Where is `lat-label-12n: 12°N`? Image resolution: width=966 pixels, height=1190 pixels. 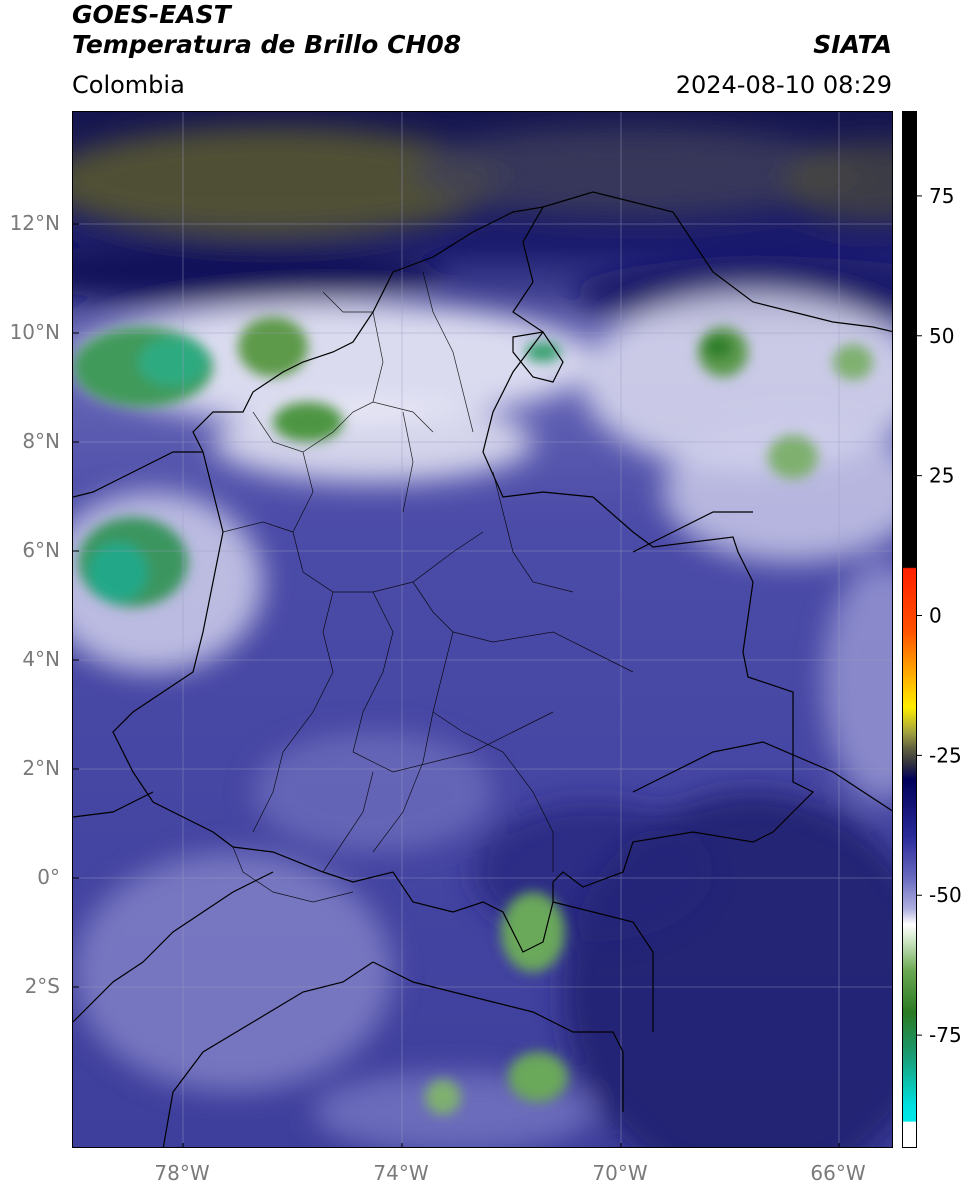 lat-label-12n: 12°N is located at coordinates (35, 223).